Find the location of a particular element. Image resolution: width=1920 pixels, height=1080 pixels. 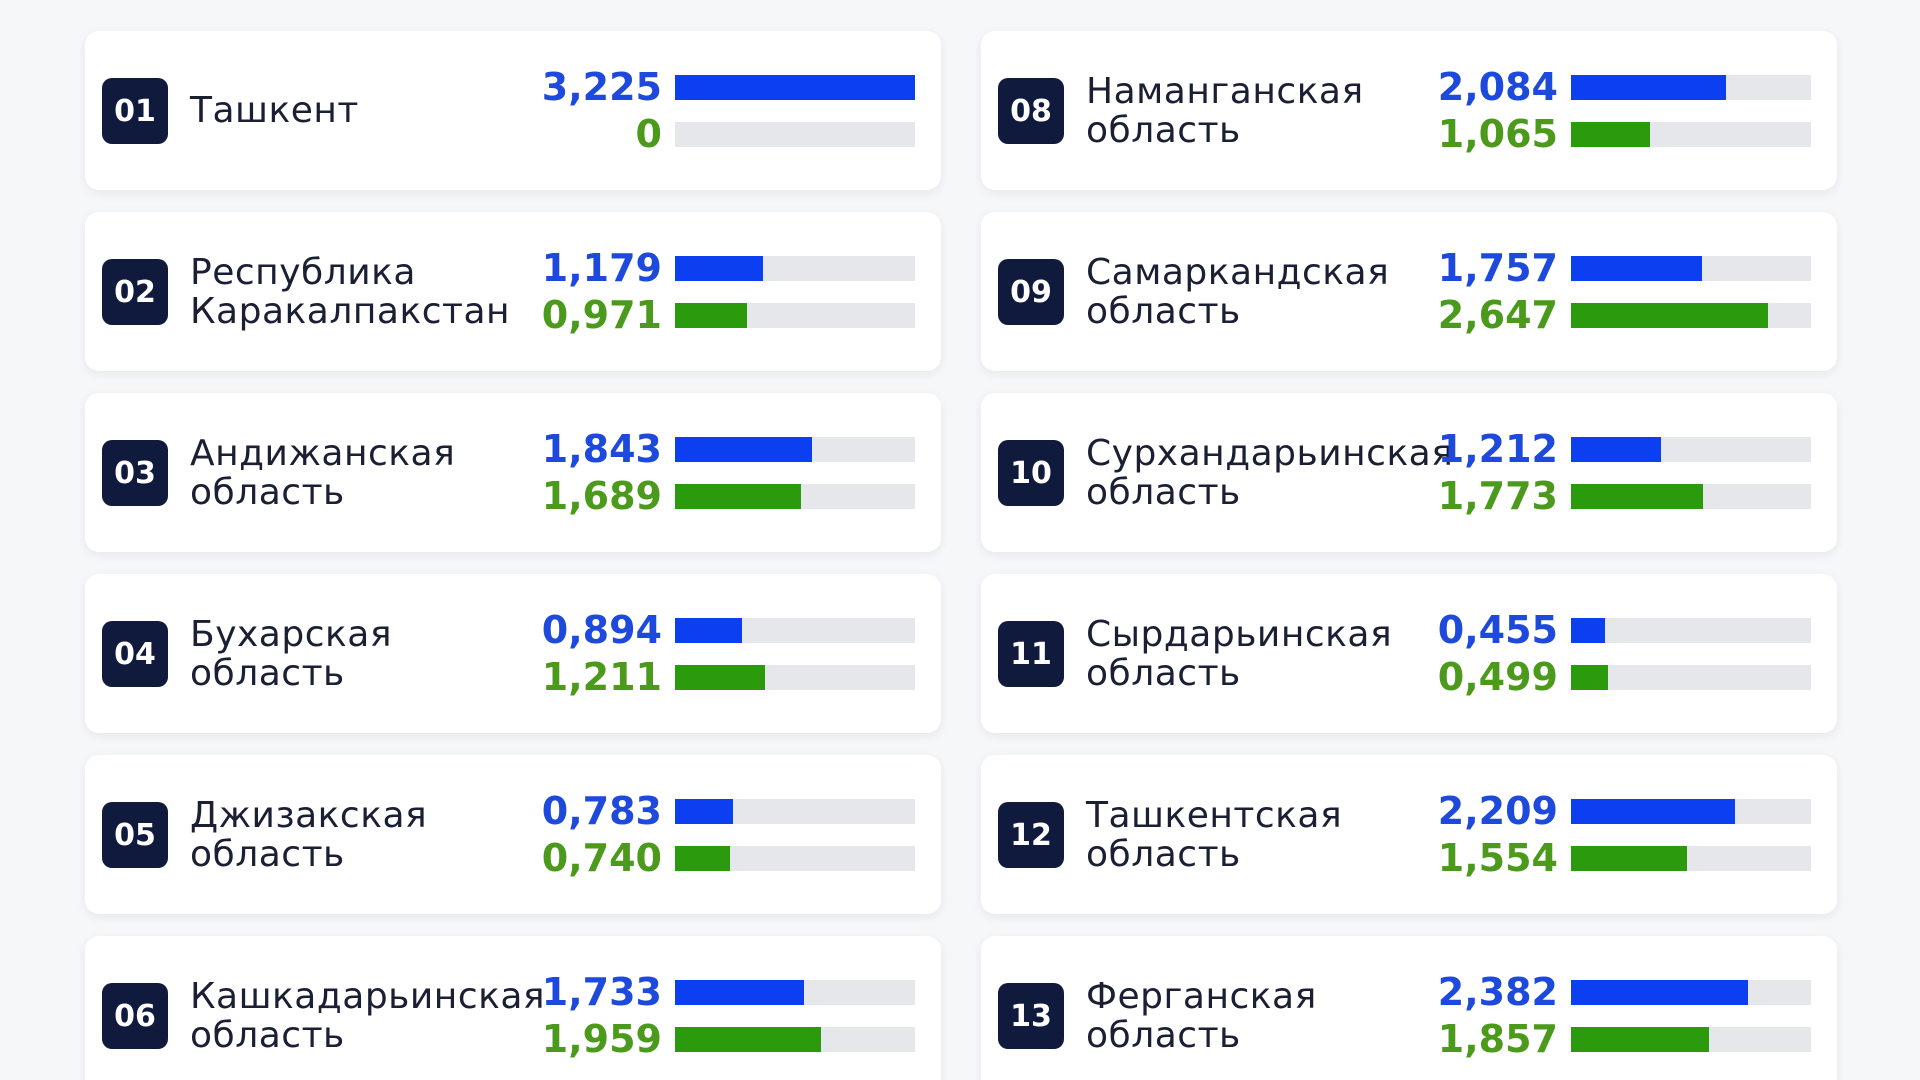

value-label: 2,084 is located at coordinates (1497, 87).